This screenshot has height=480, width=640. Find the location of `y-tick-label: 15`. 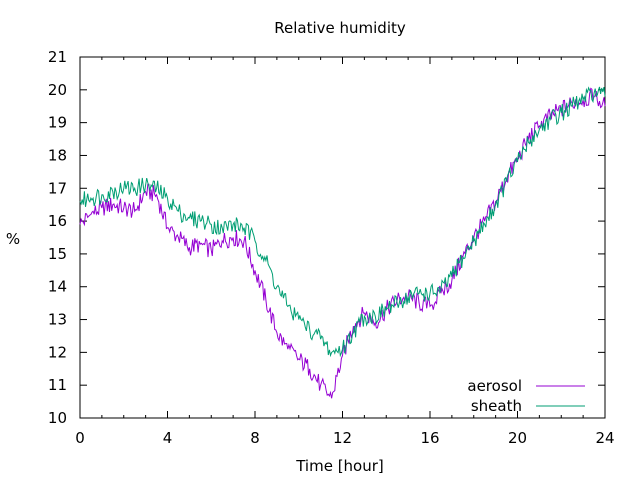

y-tick-label: 15 is located at coordinates (57, 254).